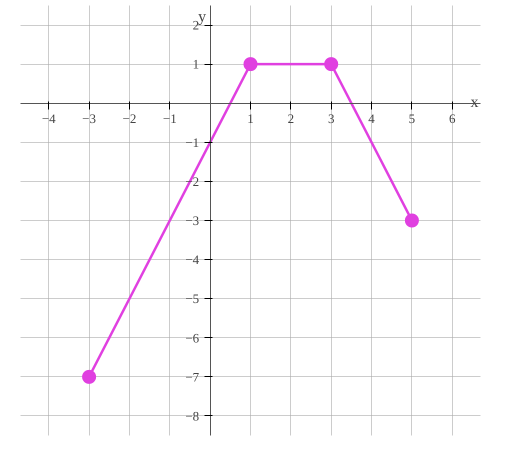 This screenshot has width=518, height=453. What do you see at coordinates (129, 118) in the screenshot?
I see `x-tick-label: −2` at bounding box center [129, 118].